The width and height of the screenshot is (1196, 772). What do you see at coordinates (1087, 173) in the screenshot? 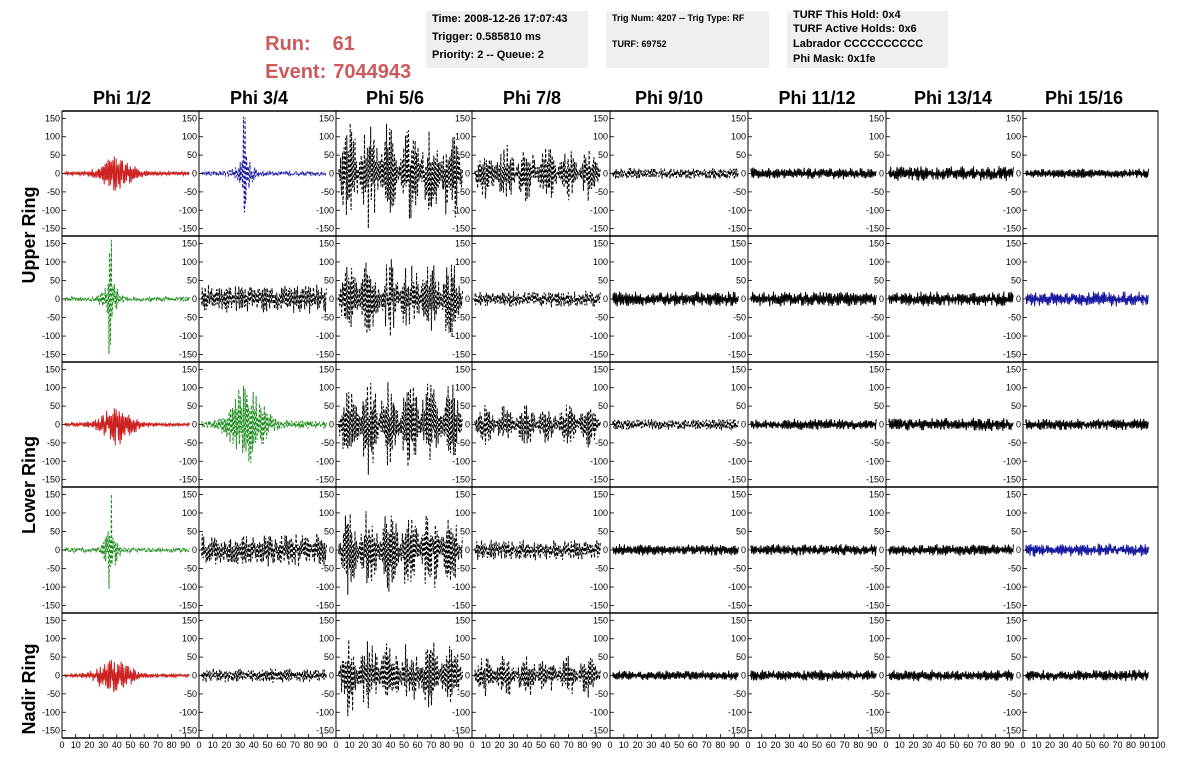
I see `waveform-r1-c8` at bounding box center [1087, 173].